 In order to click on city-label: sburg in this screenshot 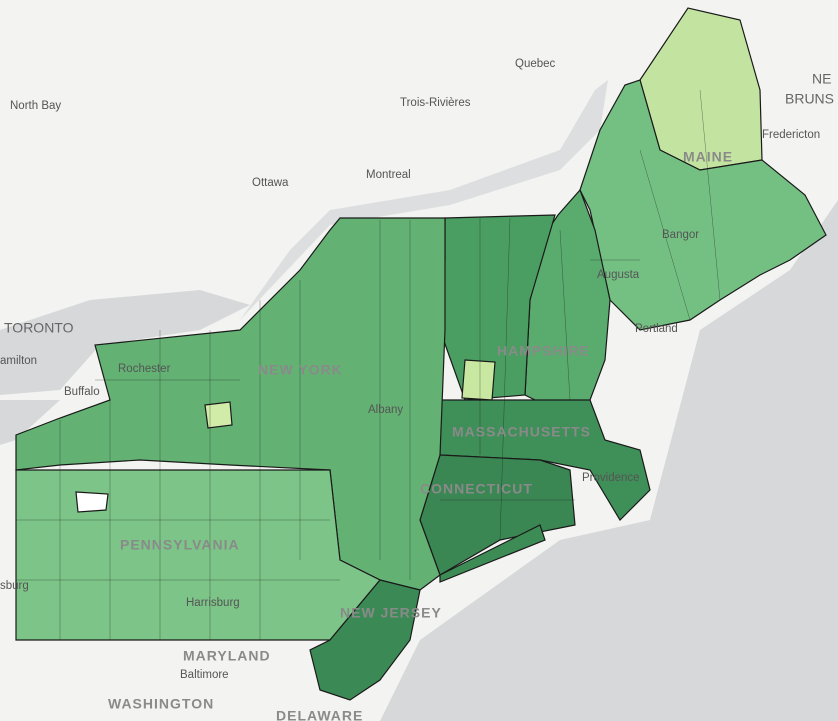, I will do `click(14, 586)`.